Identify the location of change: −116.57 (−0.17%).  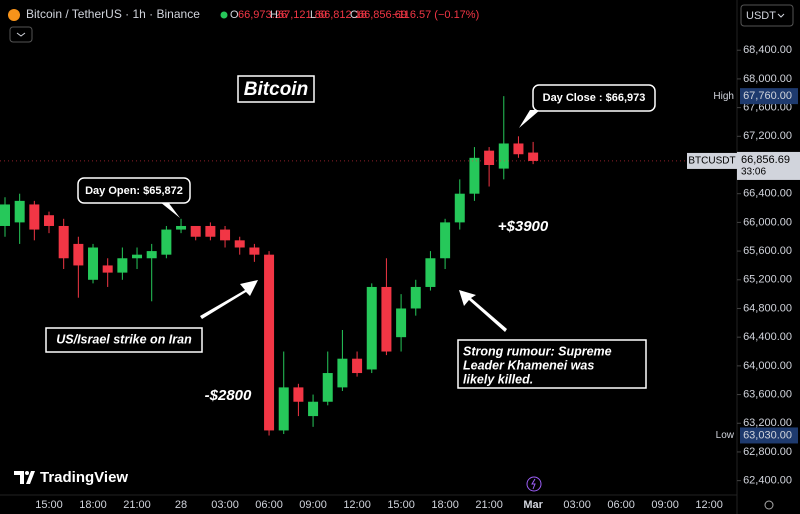
(435, 15).